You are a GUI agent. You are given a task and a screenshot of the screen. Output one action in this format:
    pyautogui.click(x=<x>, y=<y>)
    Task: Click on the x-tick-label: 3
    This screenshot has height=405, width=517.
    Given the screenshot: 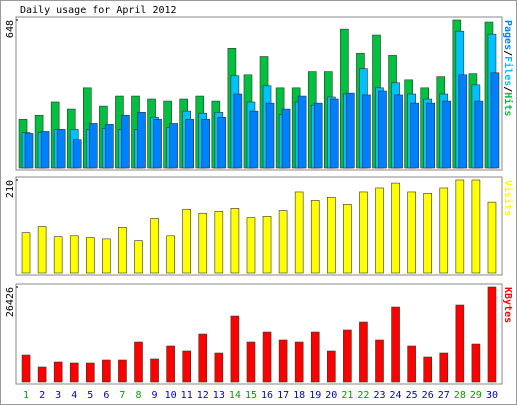 What is the action you would take?
    pyautogui.click(x=58, y=395)
    